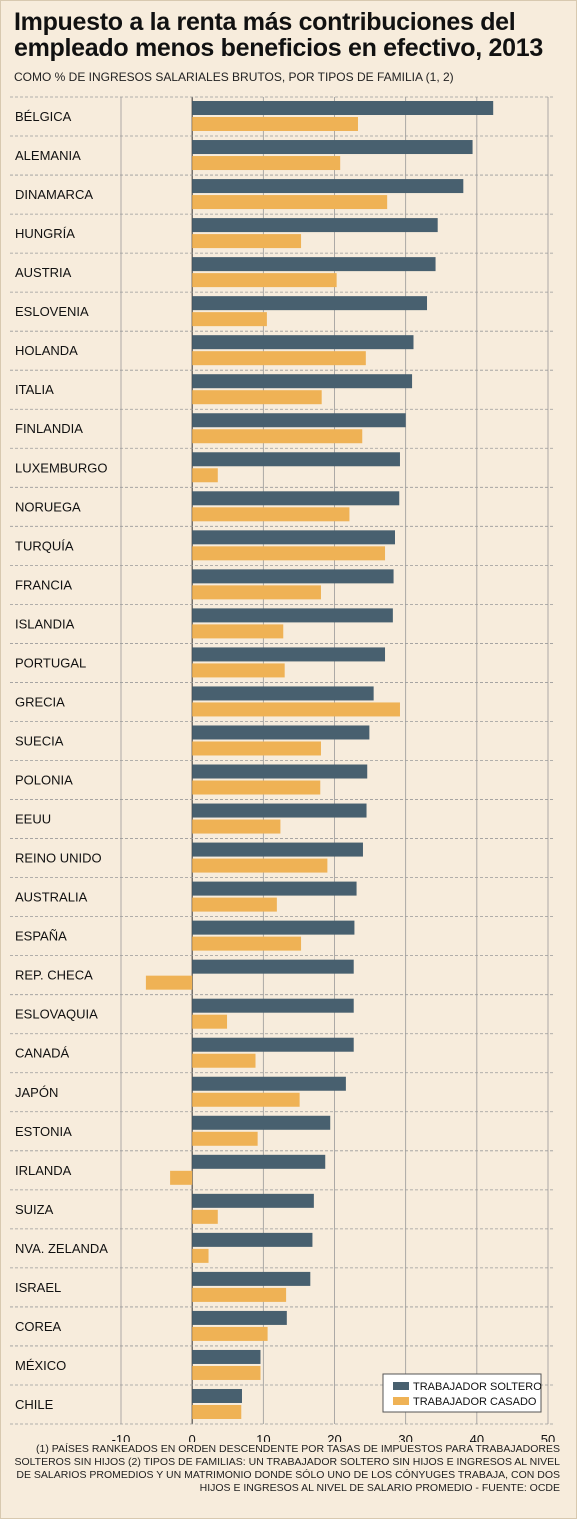 The height and width of the screenshot is (1519, 577). What do you see at coordinates (39, 740) in the screenshot?
I see `category-label: SUECIA` at bounding box center [39, 740].